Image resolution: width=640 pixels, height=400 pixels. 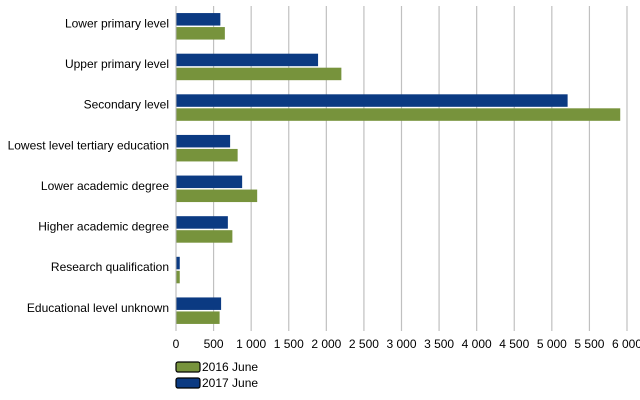 What do you see at coordinates (188, 383) in the screenshot?
I see `legend-swatch-2017-june` at bounding box center [188, 383].